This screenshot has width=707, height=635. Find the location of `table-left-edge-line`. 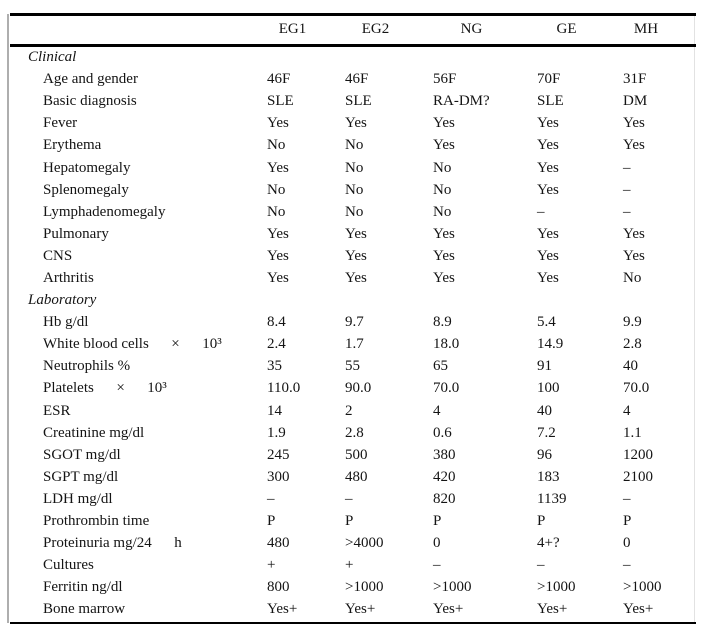

table-left-edge-line is located at coordinates (8, 318).